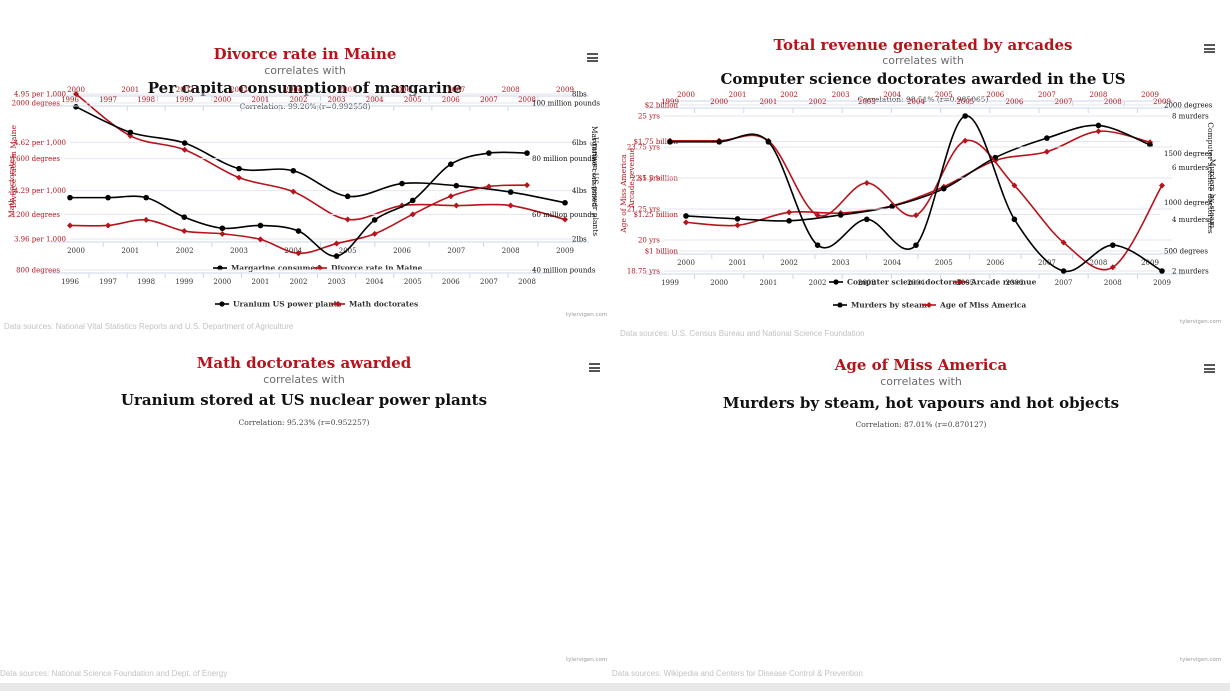 This screenshot has height=691, width=1230. I want to click on x-tick-label-bottom: 2000, so click(76, 251).